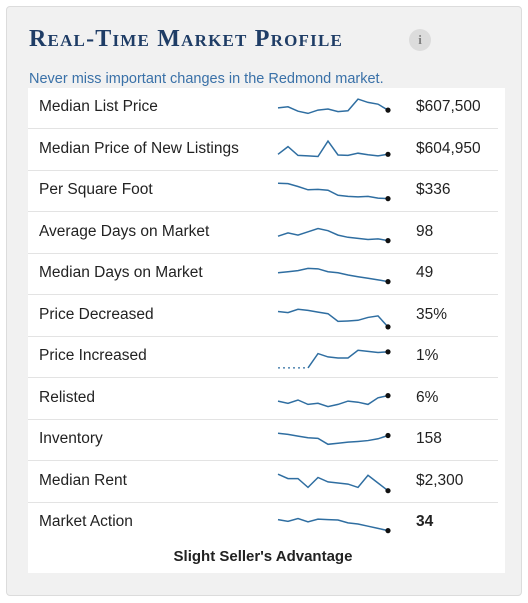 This screenshot has width=528, height=603. What do you see at coordinates (448, 106) in the screenshot?
I see `metric-value: $607,500` at bounding box center [448, 106].